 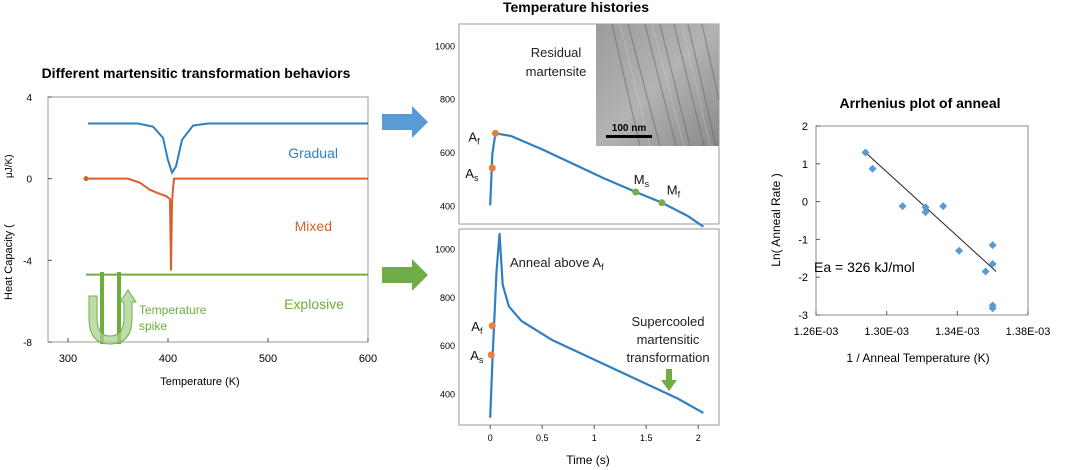 I want to click on panel2-top-ytick-label: 600, so click(x=447, y=153).